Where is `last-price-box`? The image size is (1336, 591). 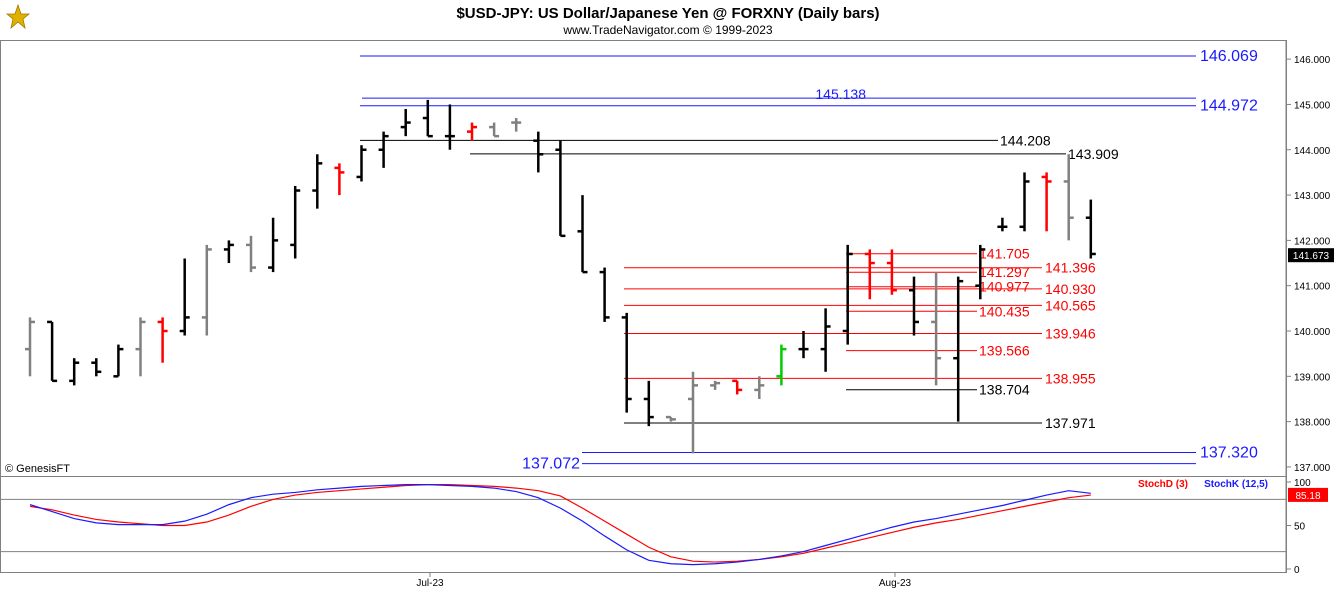 last-price-box is located at coordinates (1311, 255).